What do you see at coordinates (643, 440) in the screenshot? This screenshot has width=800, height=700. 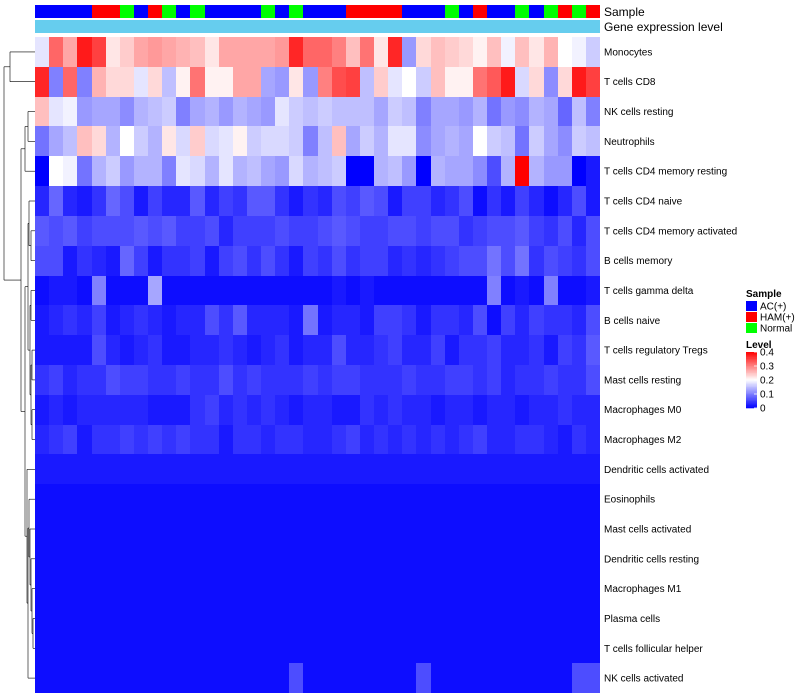 I see `row-label: Macrophages M2` at bounding box center [643, 440].